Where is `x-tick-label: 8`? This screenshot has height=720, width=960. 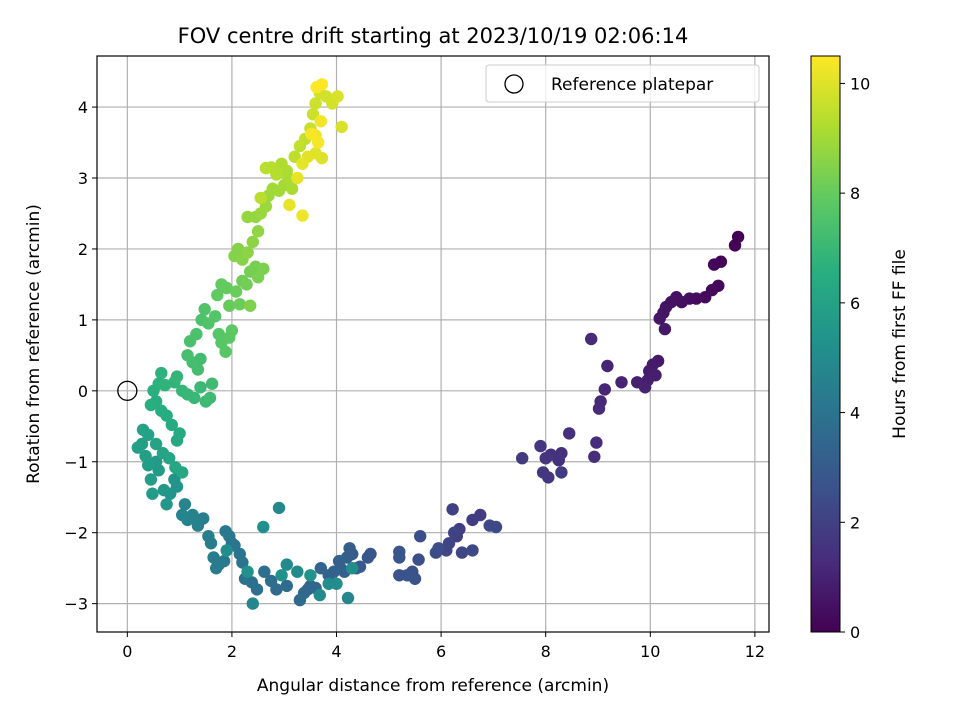 x-tick-label: 8 is located at coordinates (546, 651).